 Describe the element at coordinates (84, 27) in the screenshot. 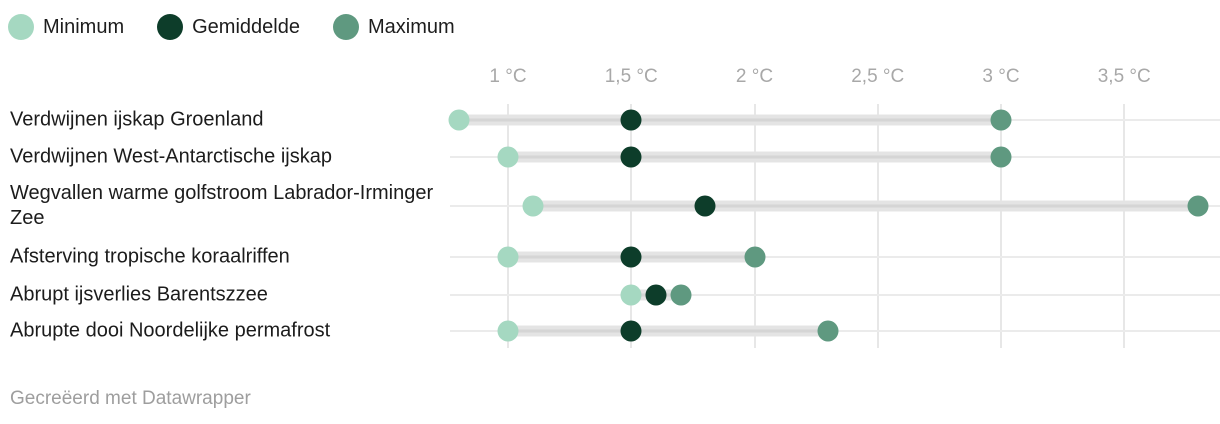

I see `legend-label-minimum: Minimum` at that location.